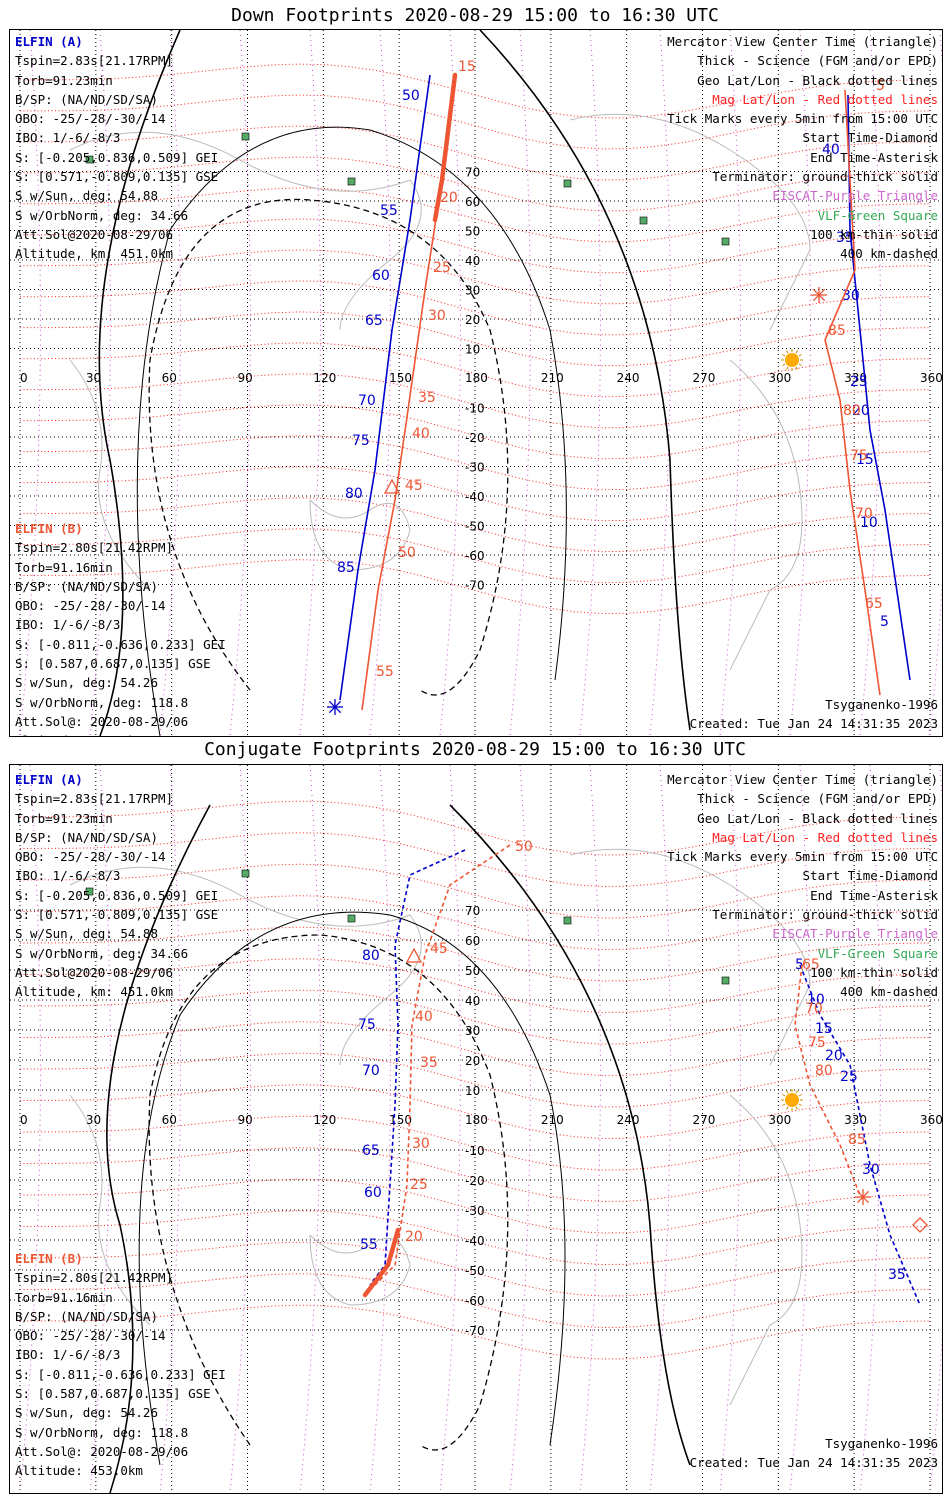 The width and height of the screenshot is (950, 1500). Describe the element at coordinates (64, 567) in the screenshot. I see `info-line: Torb=91.16min` at that location.